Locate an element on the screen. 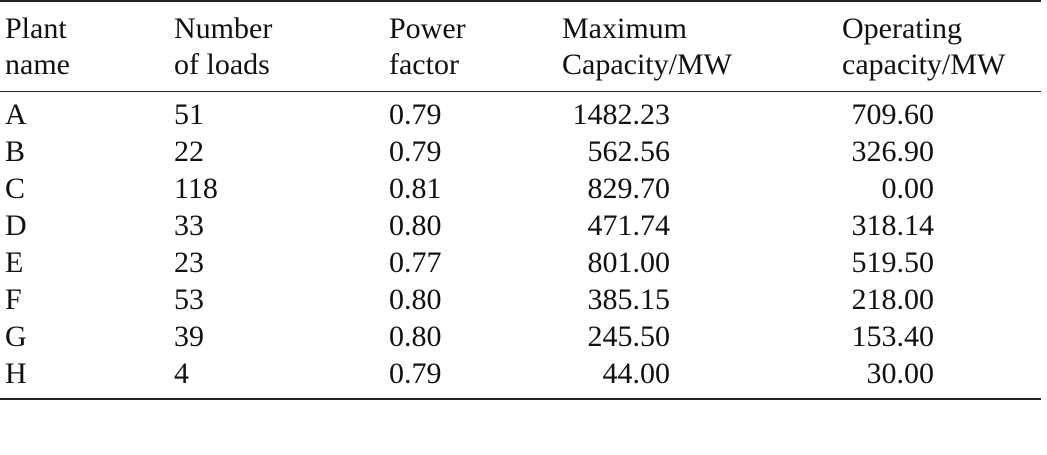  cell-operating-capacity: 519.50 is located at coordinates (941, 262).